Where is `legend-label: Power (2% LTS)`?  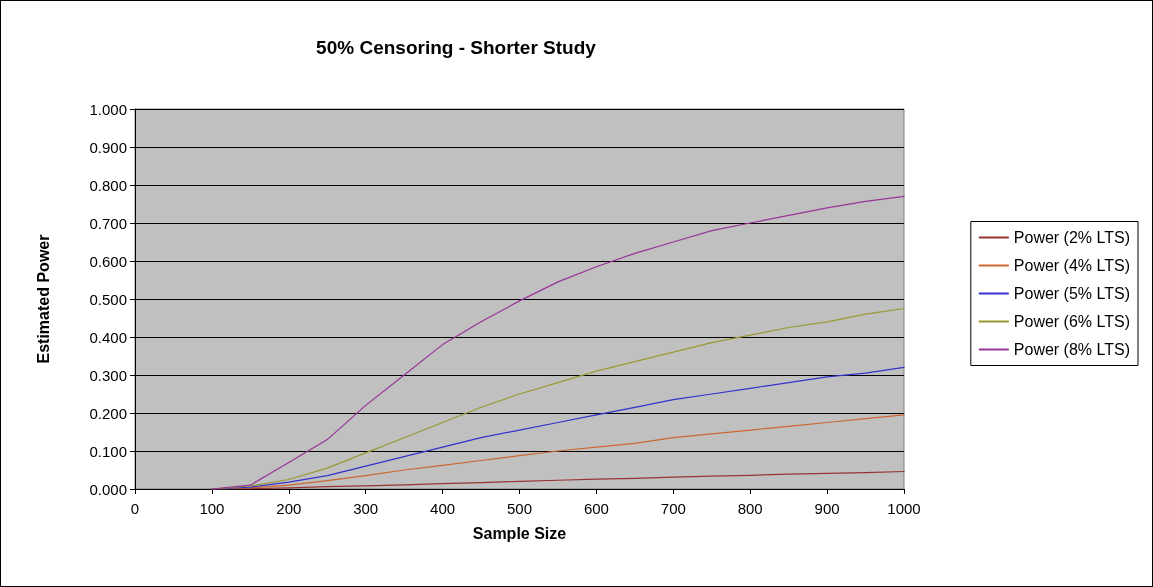 legend-label: Power (2% LTS) is located at coordinates (1072, 237).